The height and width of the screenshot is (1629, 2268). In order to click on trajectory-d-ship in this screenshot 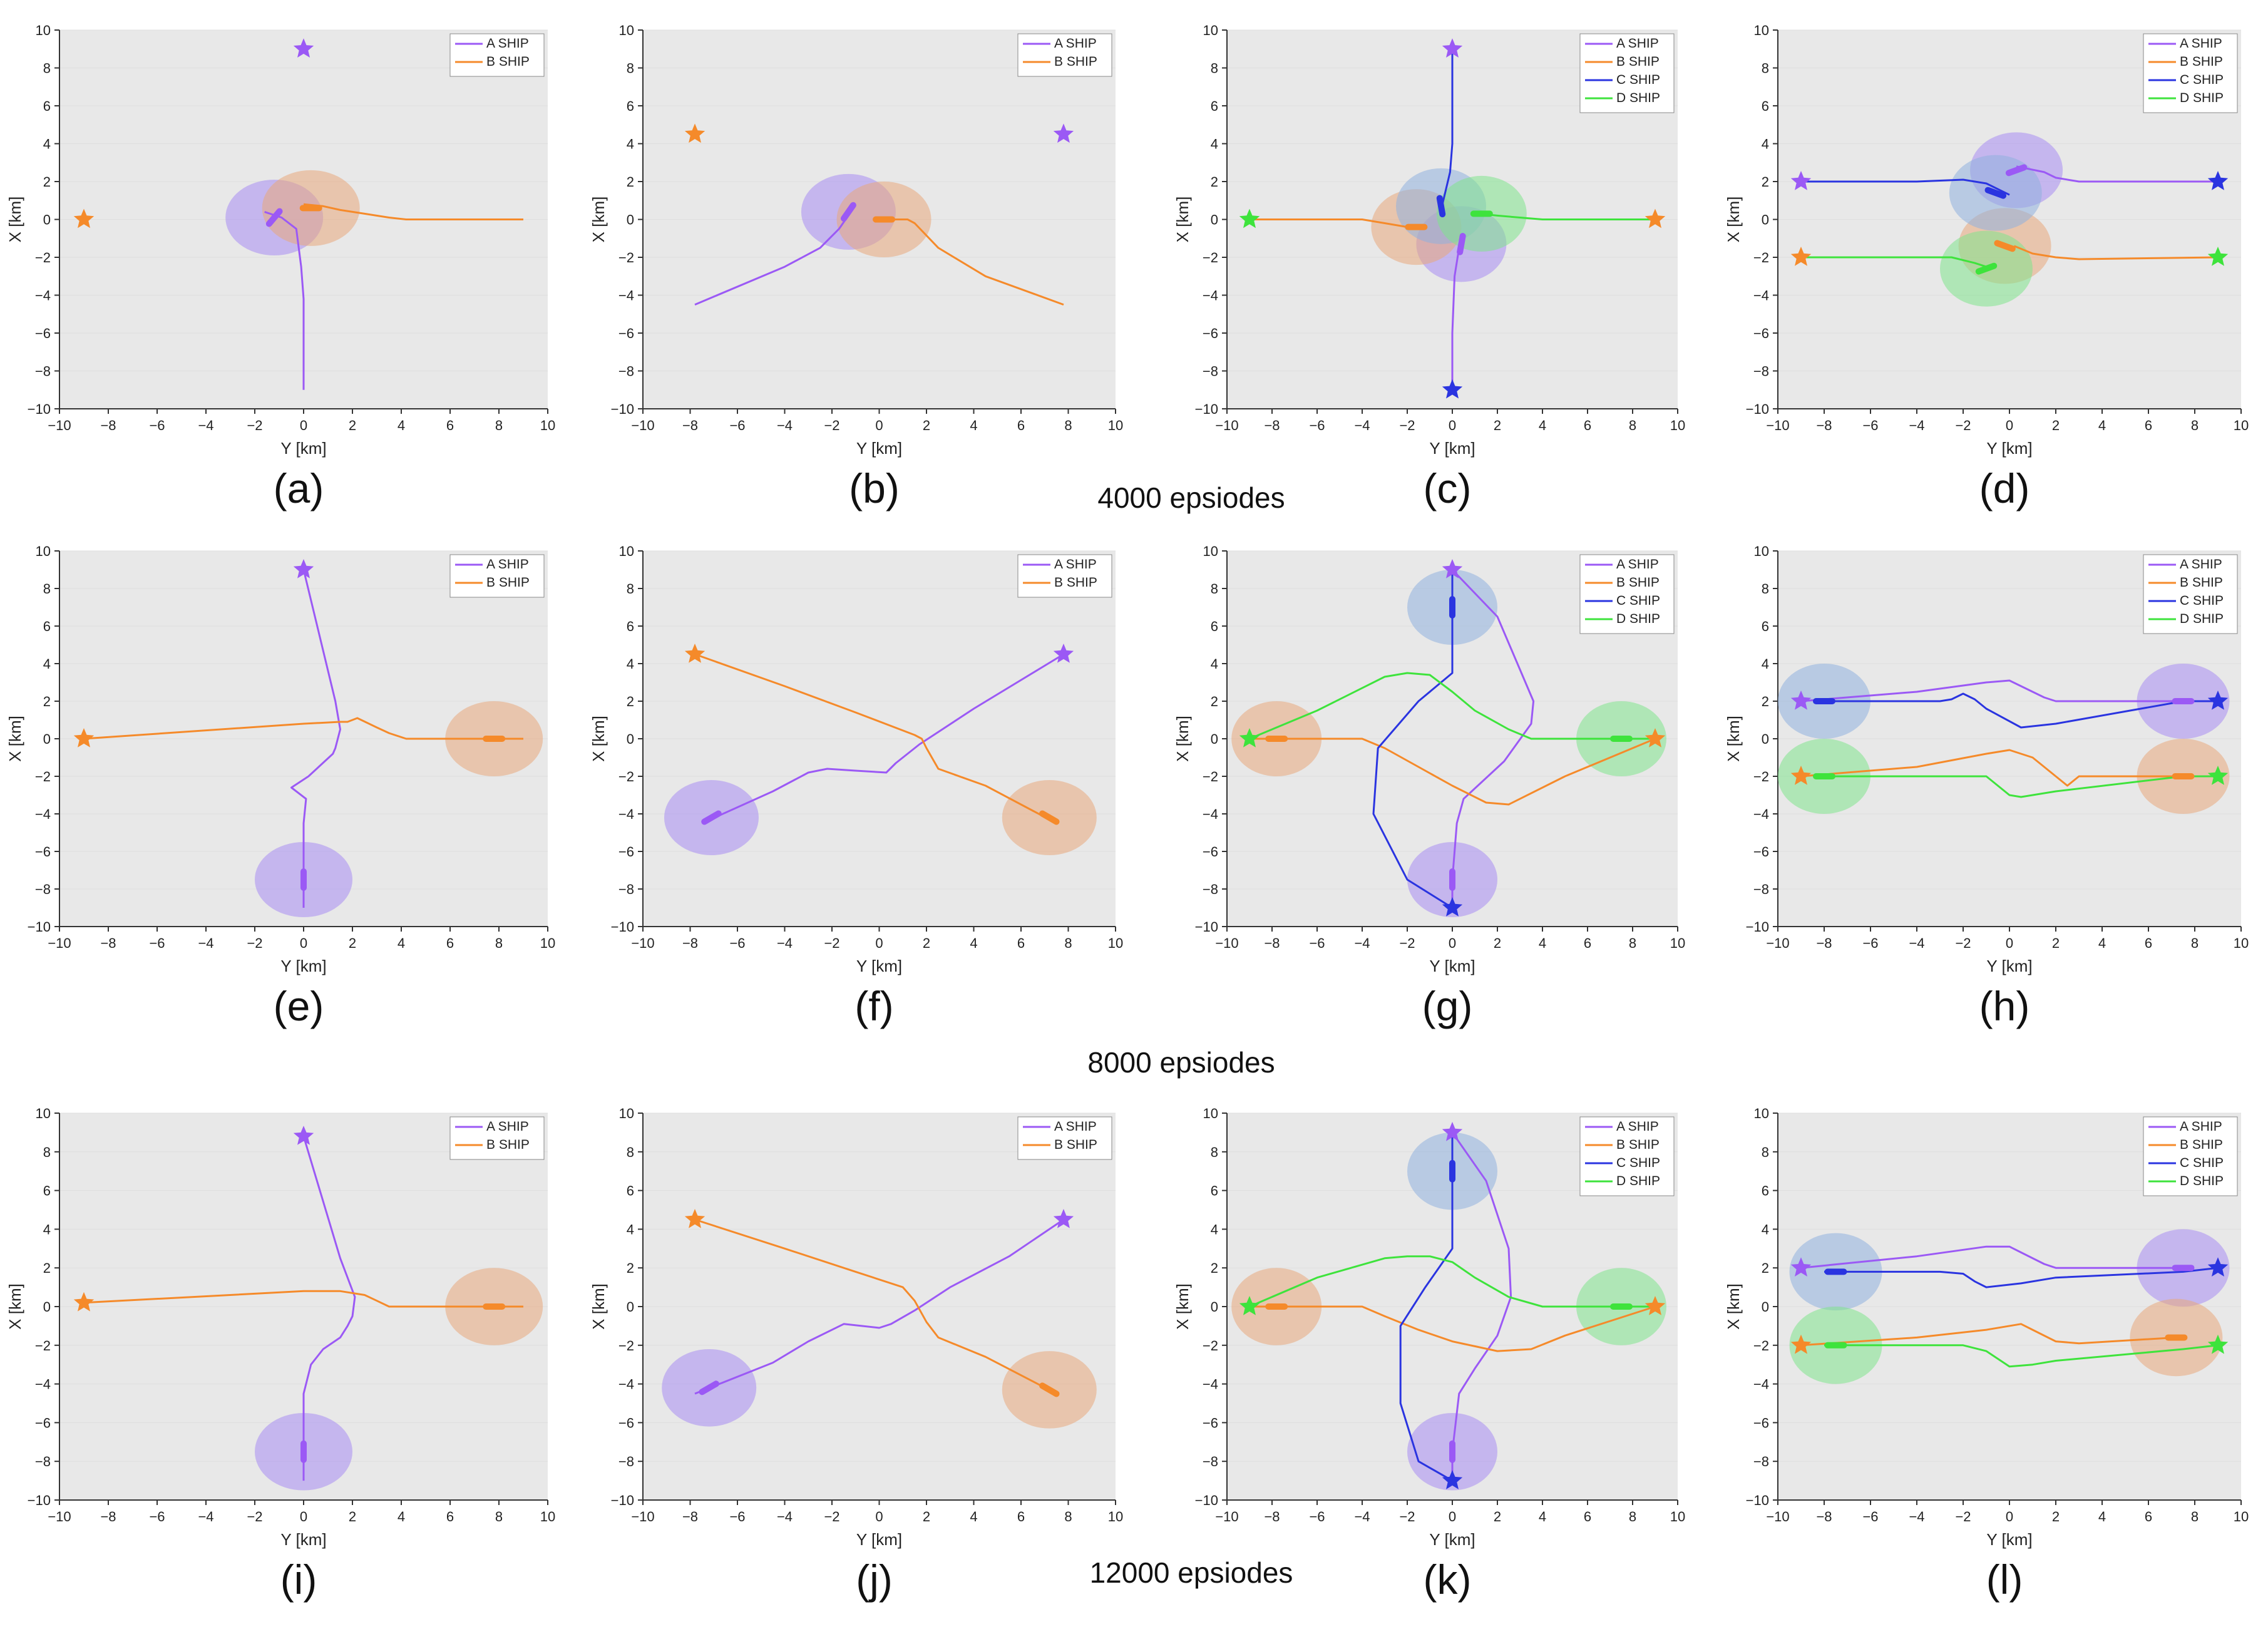, I will do `click(2021, 786)`.